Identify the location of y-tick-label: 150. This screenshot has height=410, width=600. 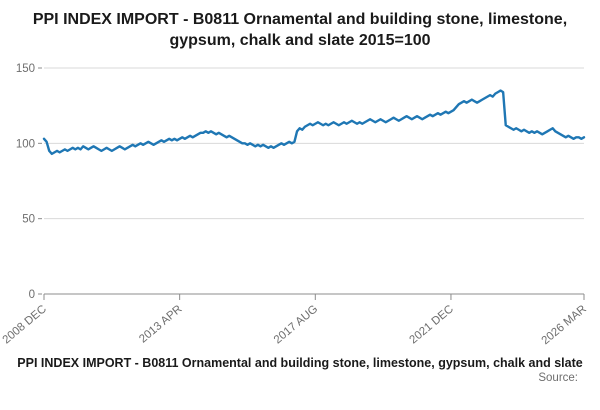
(25, 69).